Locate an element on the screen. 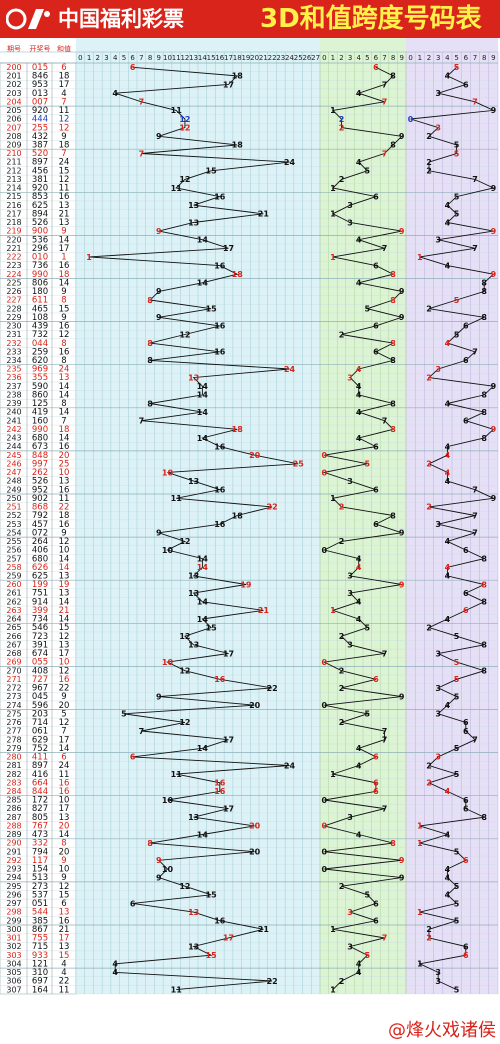  sum-point-label: 1 is located at coordinates (89, 257).